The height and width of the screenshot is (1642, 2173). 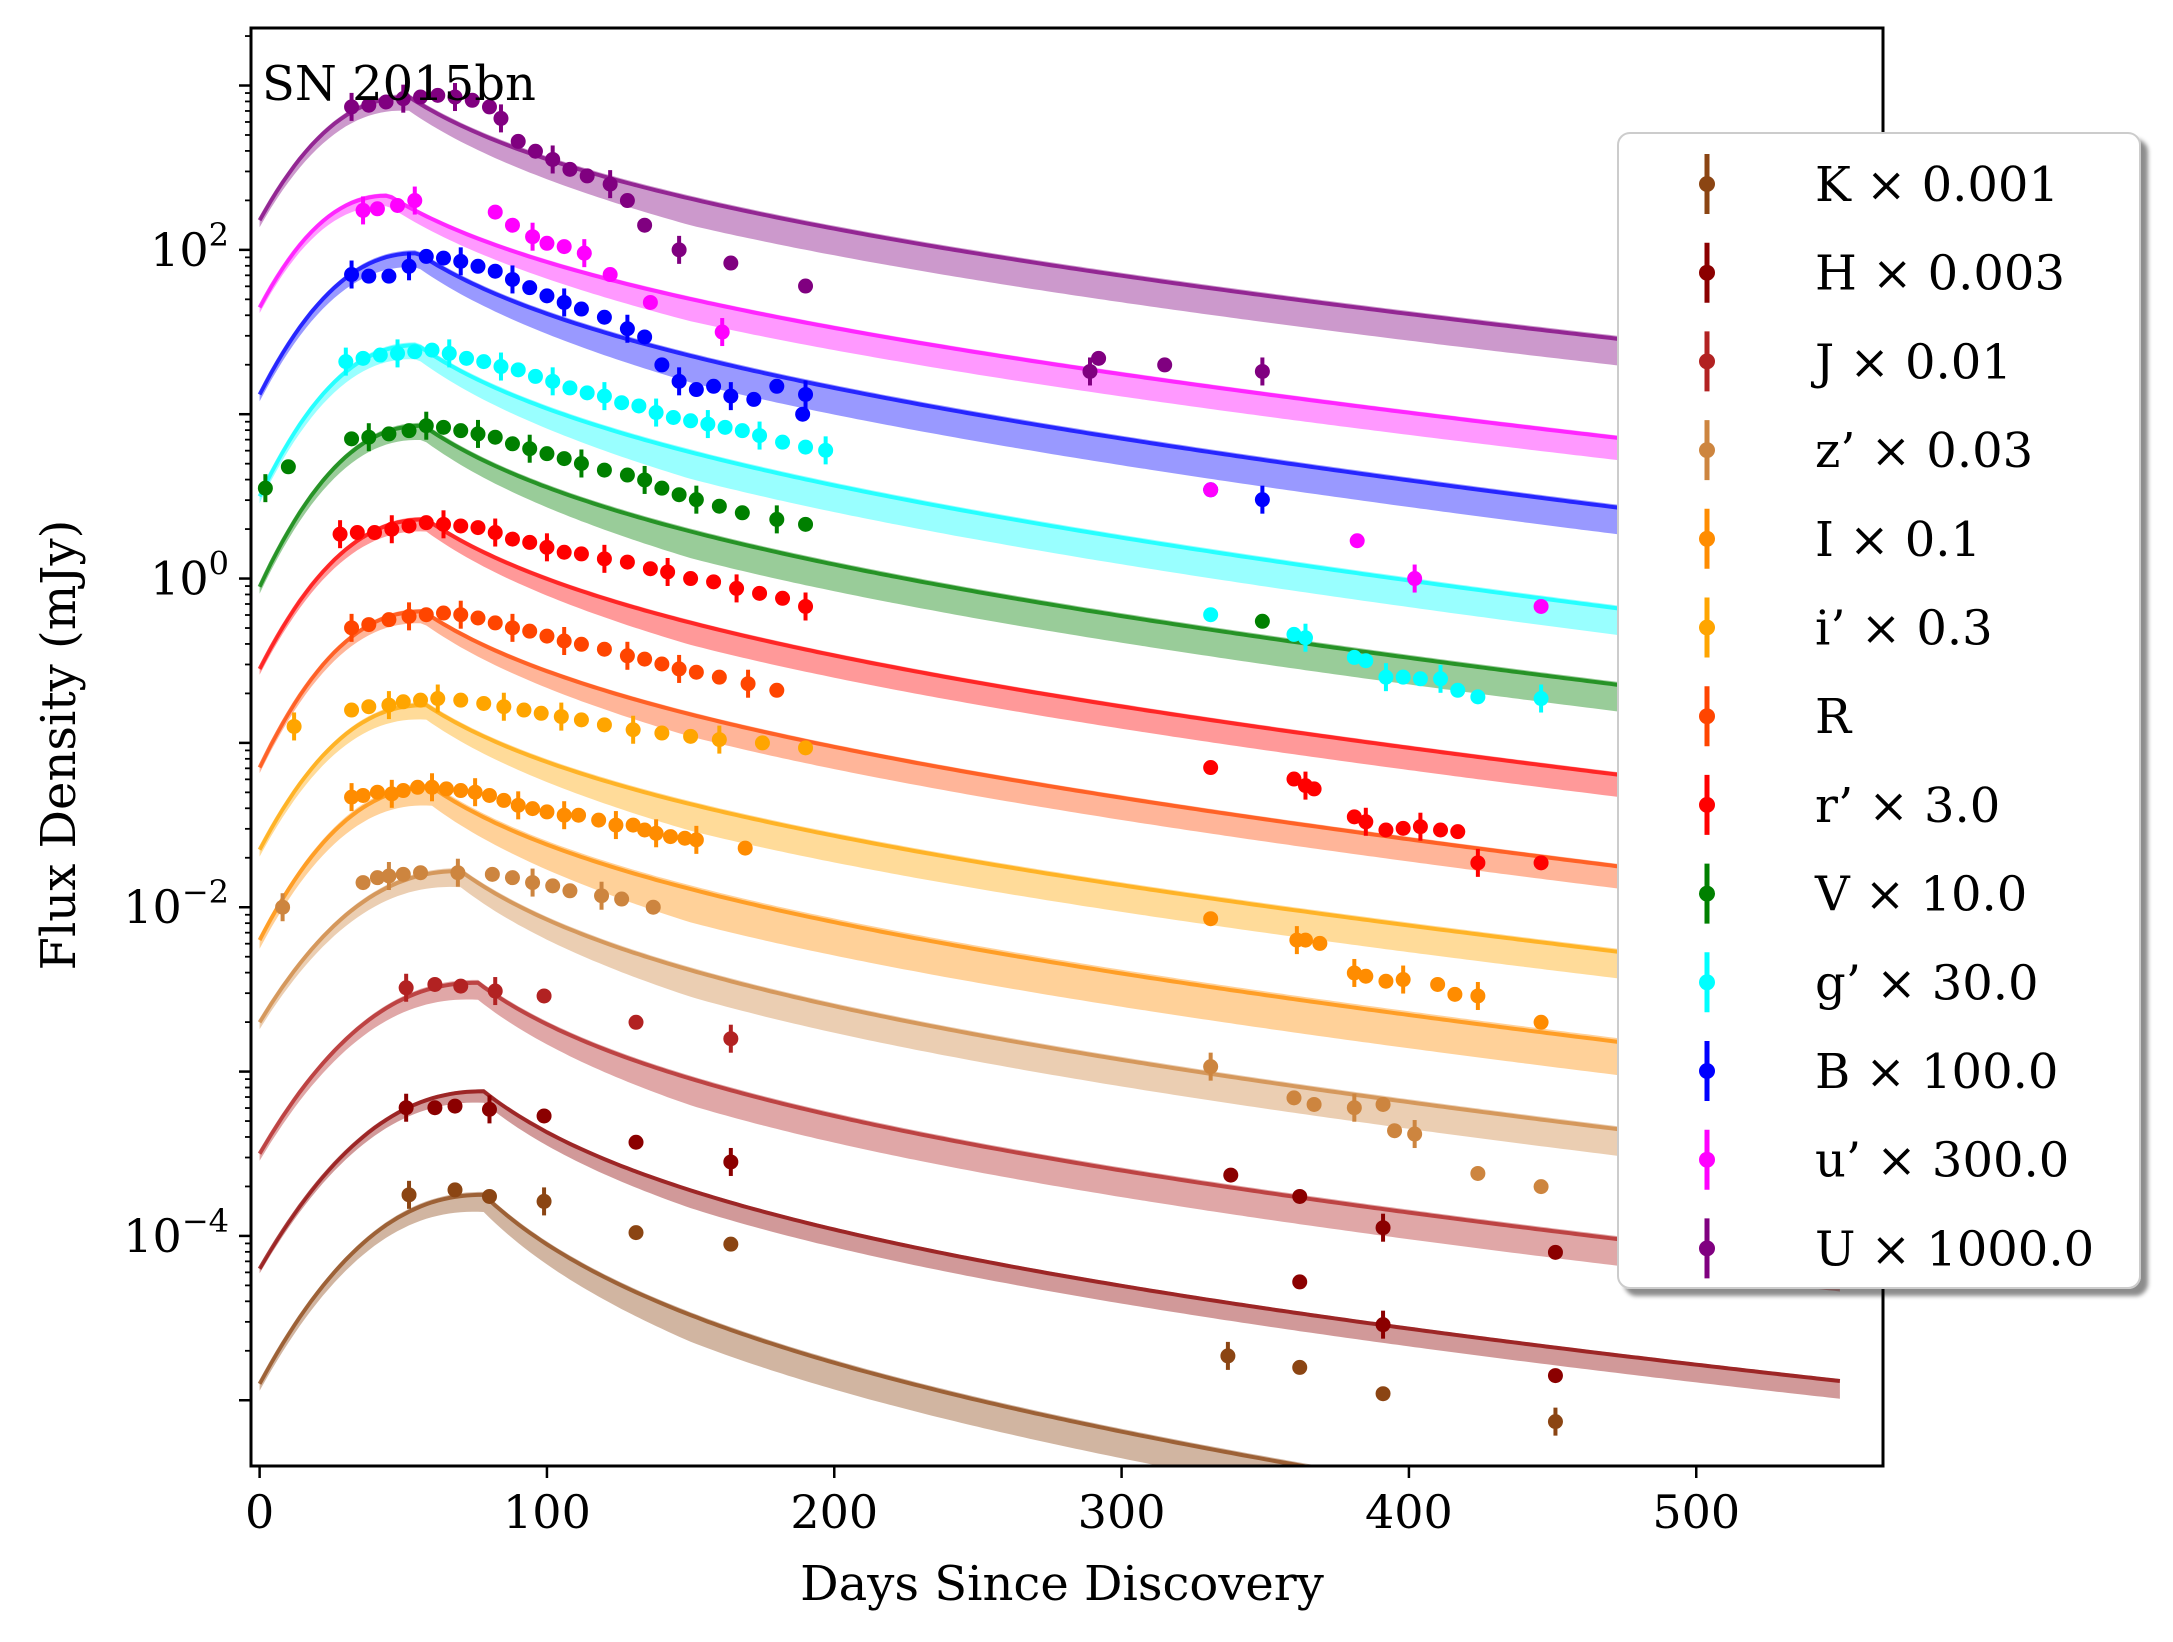 I want to click on y-tick-label: 10⁻⁴, so click(x=176, y=1232).